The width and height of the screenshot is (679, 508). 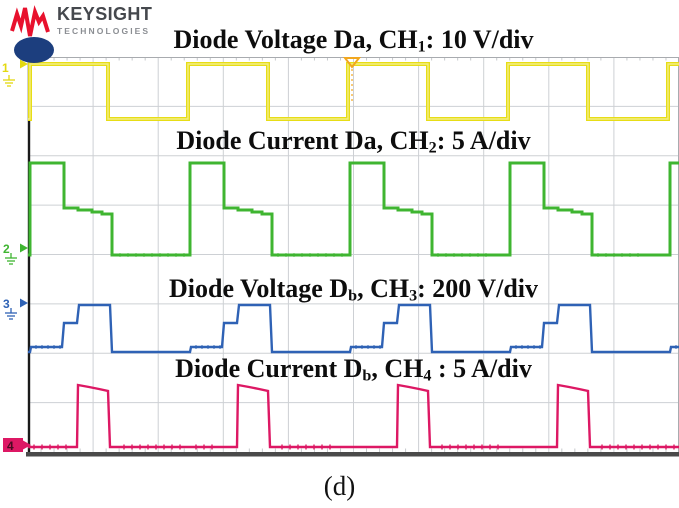 I want to click on channel-markers: 1 2 3 4, so click(x=16, y=256).